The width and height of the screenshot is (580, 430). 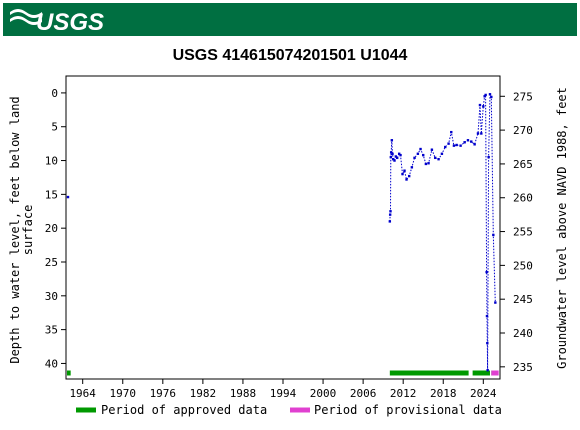 What do you see at coordinates (283, 393) in the screenshot?
I see `x-tick-label: 1994` at bounding box center [283, 393].